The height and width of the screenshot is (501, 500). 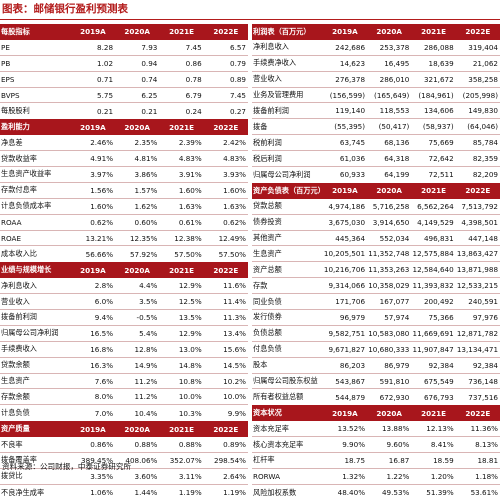 What do you see at coordinates (483, 127) in the screenshot?
I see `cell-value: (64,046)` at bounding box center [483, 127].